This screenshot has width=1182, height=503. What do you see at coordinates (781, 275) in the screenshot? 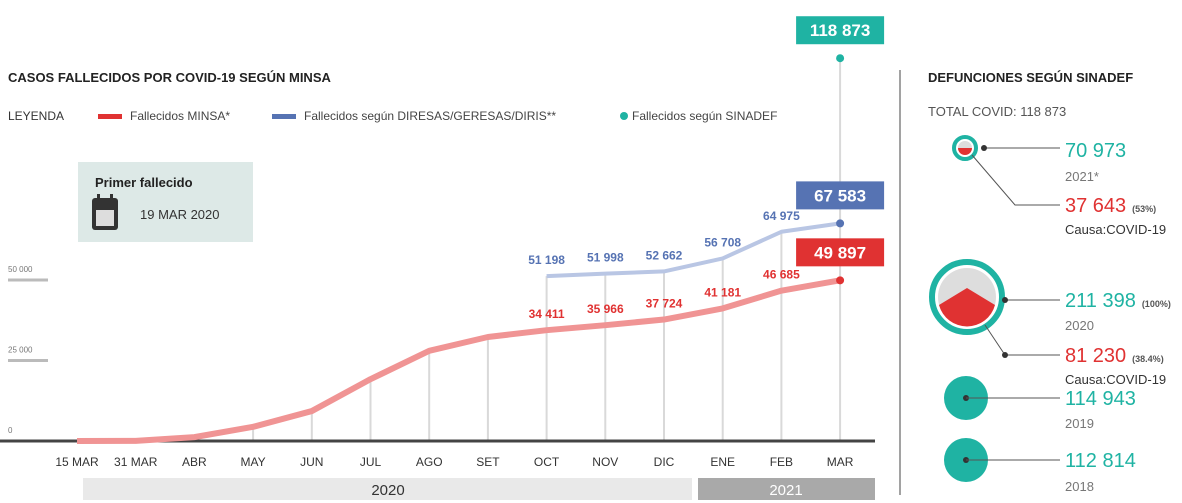
I see `value-label: 46 685` at bounding box center [781, 275].